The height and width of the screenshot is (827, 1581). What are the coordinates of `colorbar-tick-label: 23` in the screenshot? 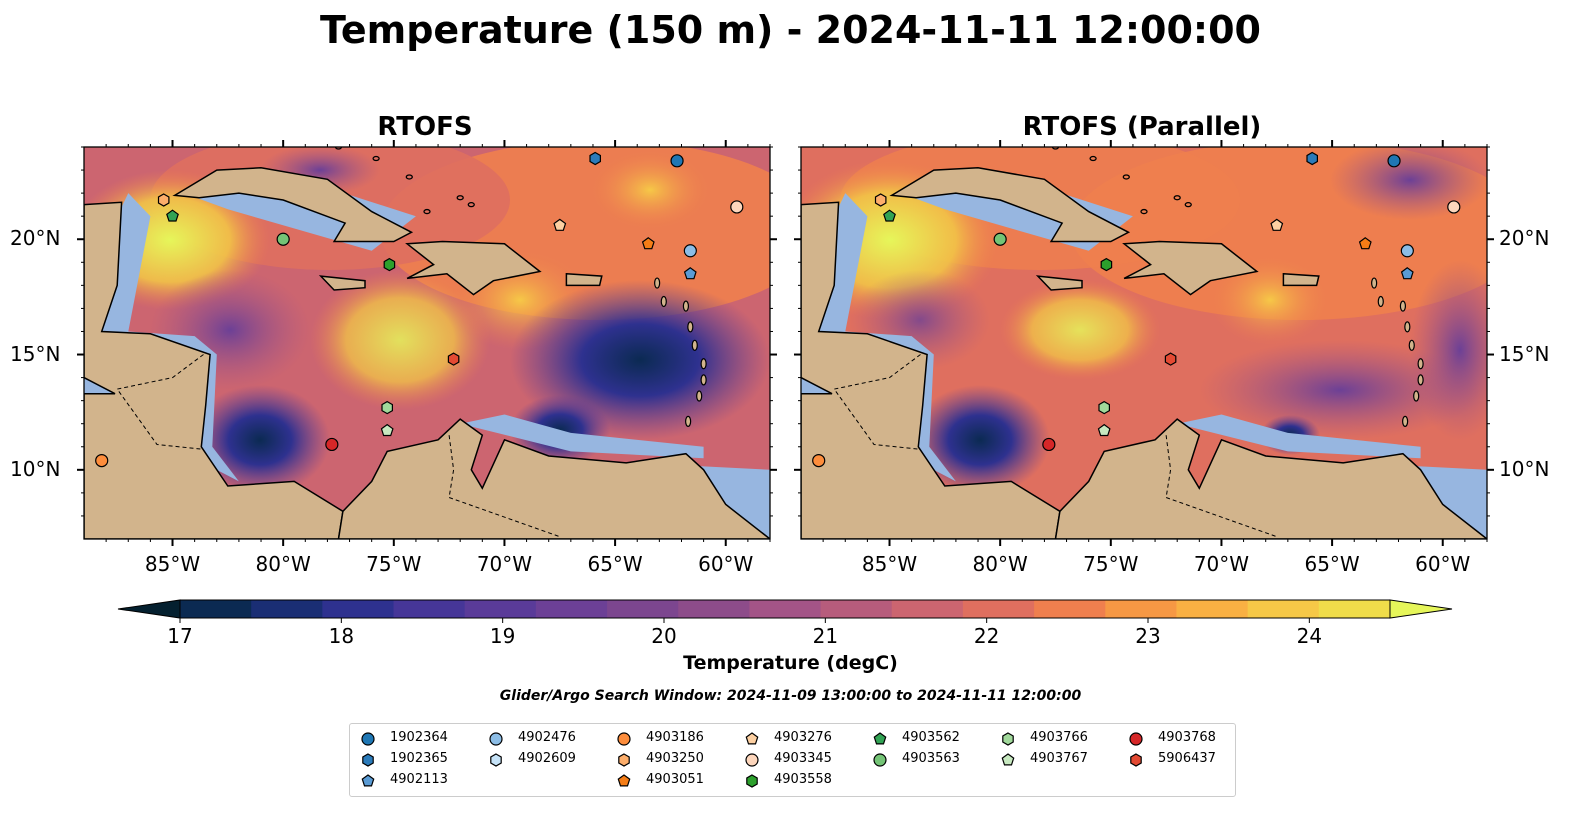 It's located at (1148, 636).